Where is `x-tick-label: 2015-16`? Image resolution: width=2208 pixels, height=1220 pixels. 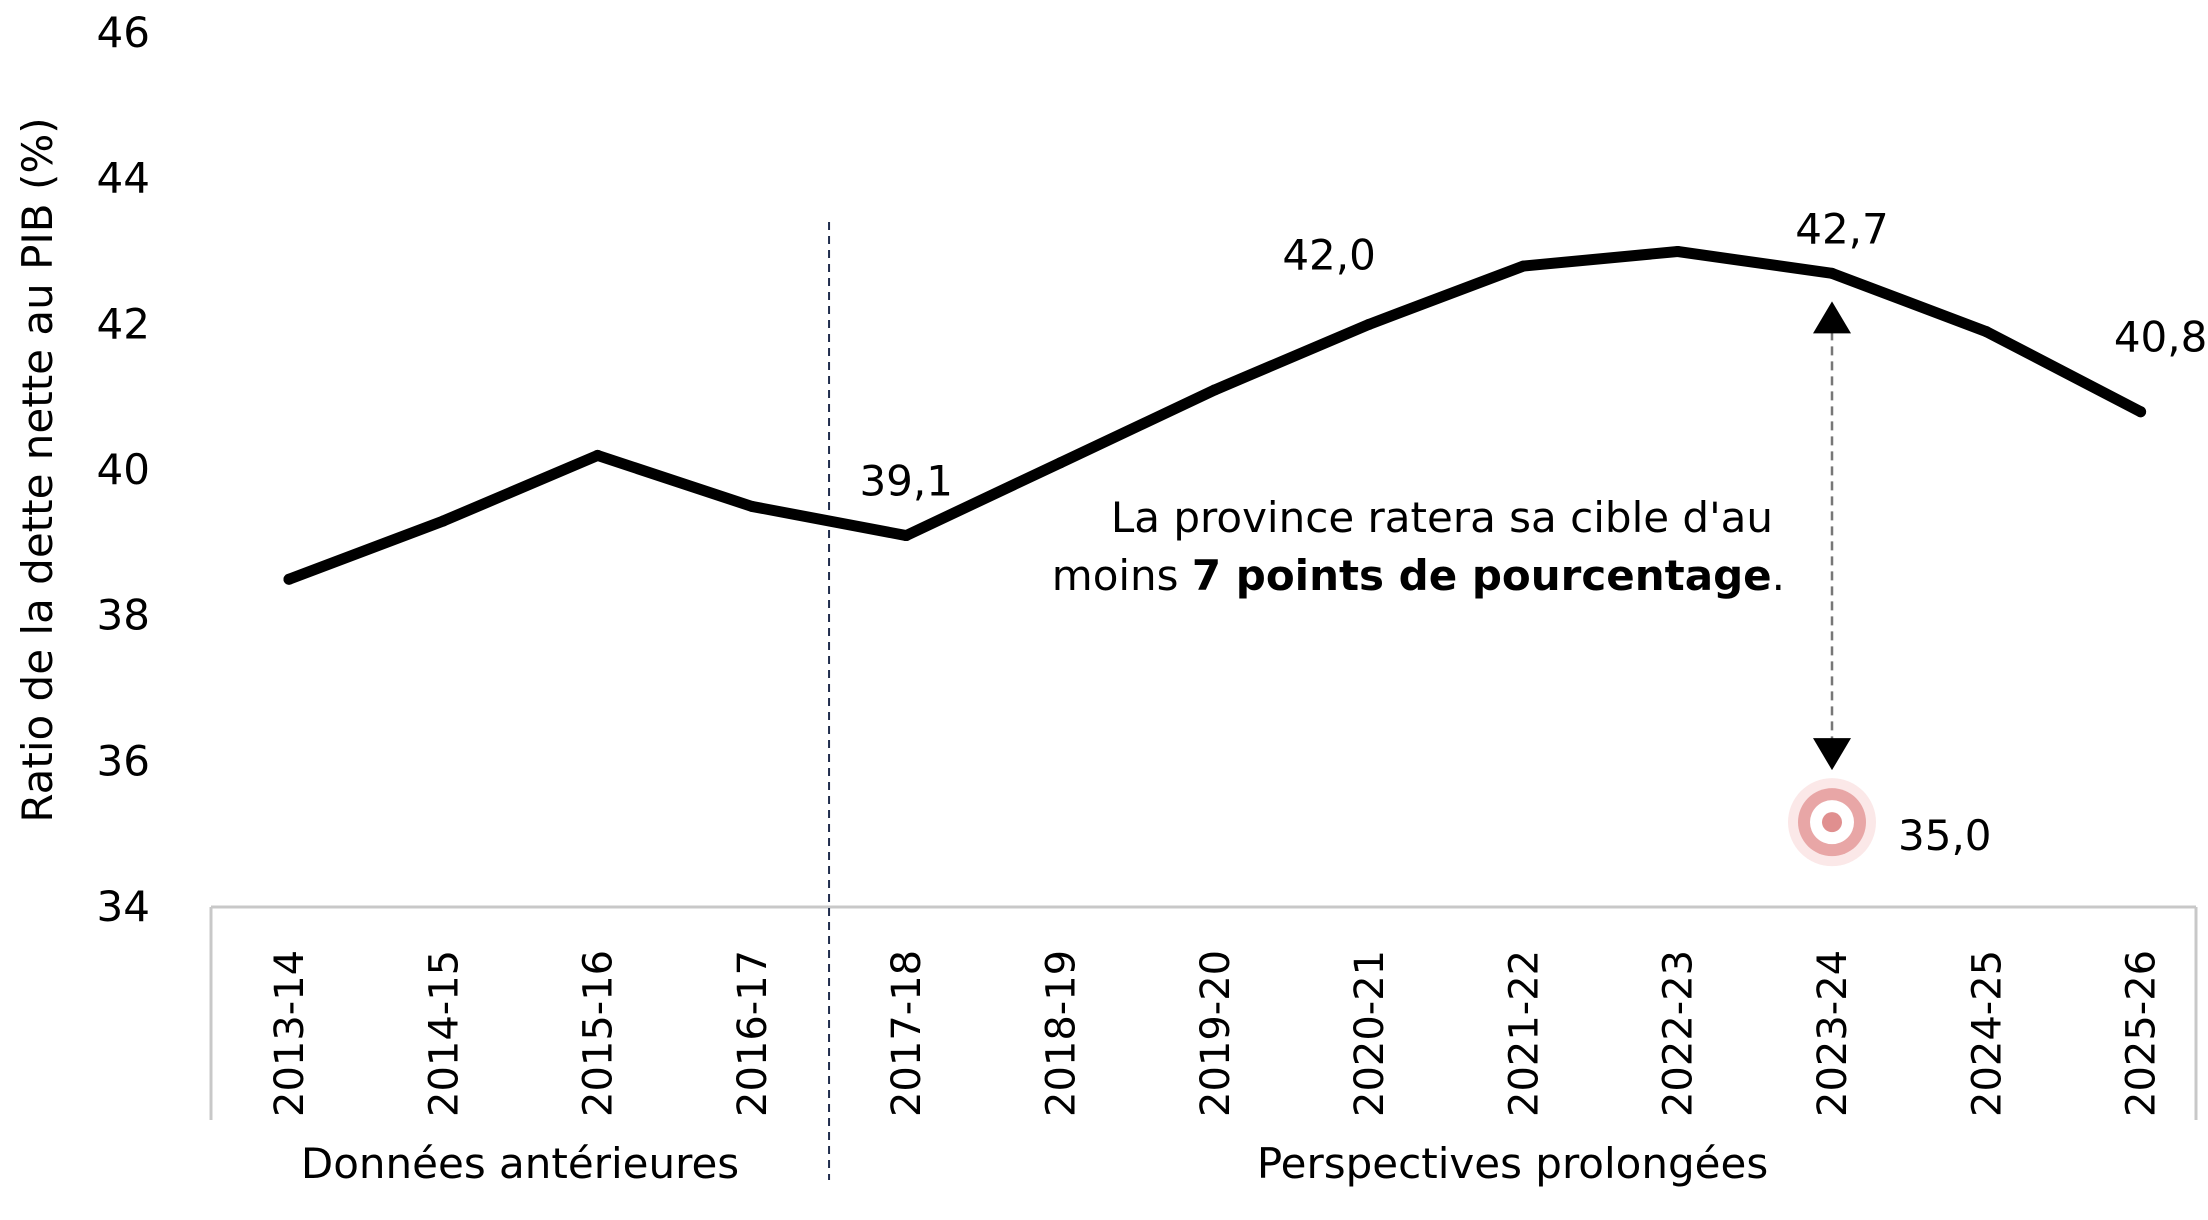
x-tick-label: 2015-16 is located at coordinates (599, 1033).